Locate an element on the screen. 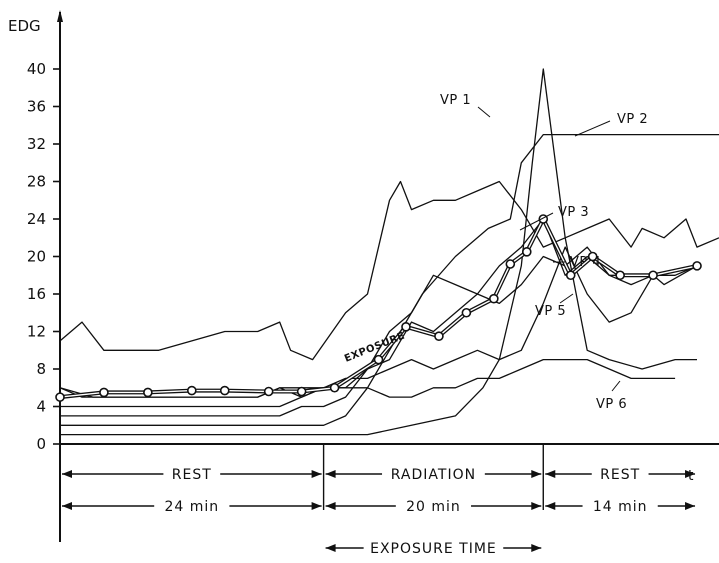 This screenshot has height=563, width=719. series-label: VP 3 is located at coordinates (573, 212).